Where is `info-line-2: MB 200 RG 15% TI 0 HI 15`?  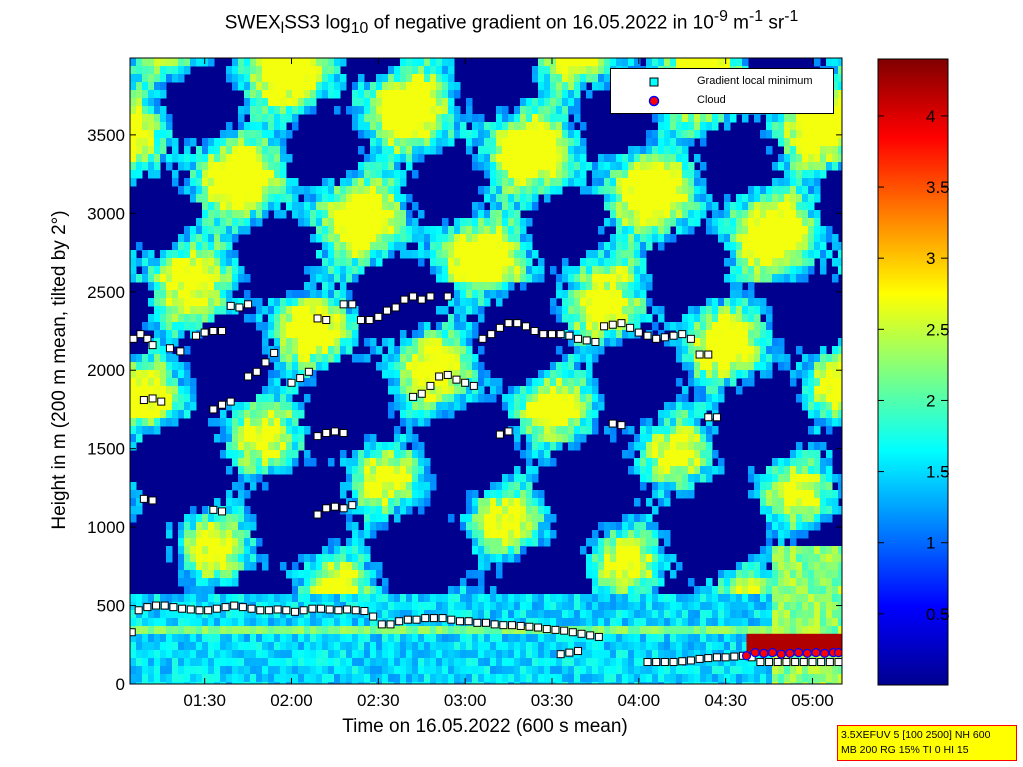 info-line-2: MB 200 RG 15% TI 0 HI 15 is located at coordinates (905, 750).